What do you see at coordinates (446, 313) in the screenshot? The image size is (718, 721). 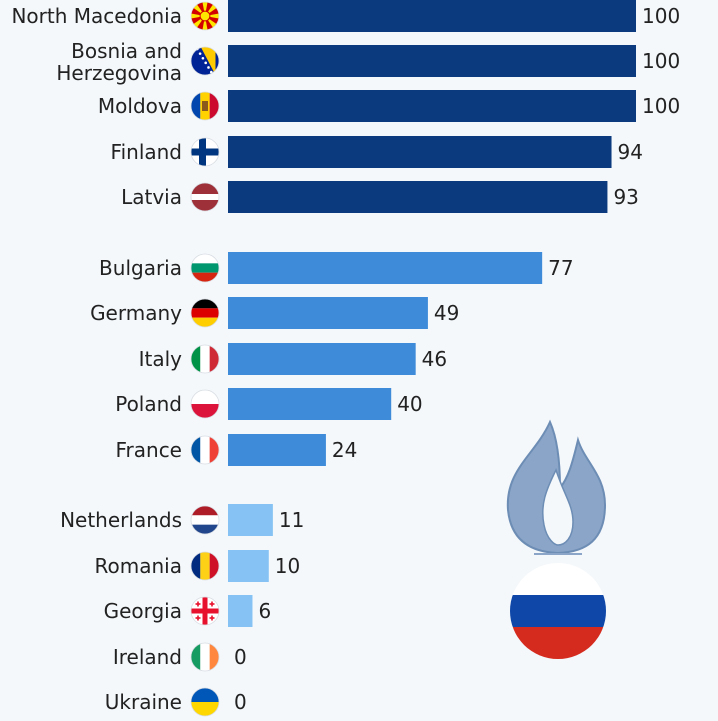 I see `value-label-germany: 49` at bounding box center [446, 313].